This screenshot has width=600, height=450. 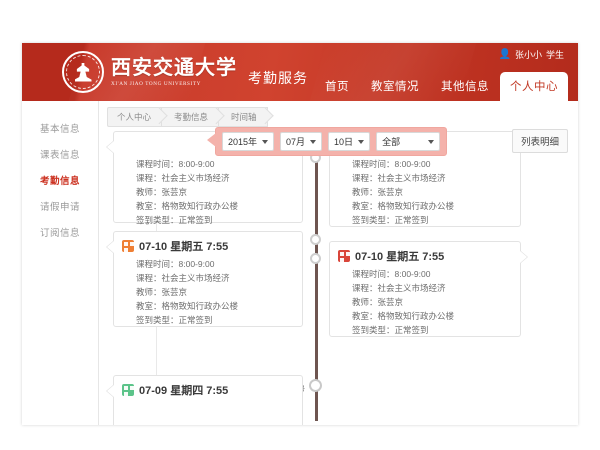 I want to click on attendance-normal-icon, so click(x=128, y=246).